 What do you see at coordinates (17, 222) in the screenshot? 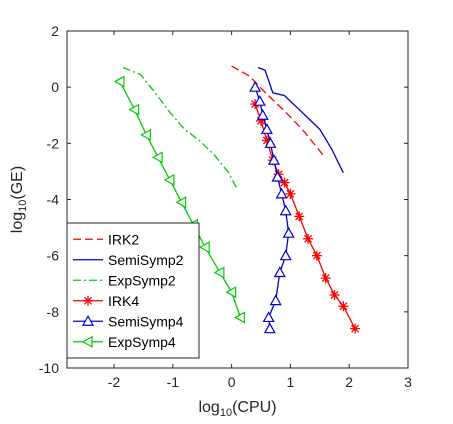
I see `y-axis-label-base: log` at bounding box center [17, 222].